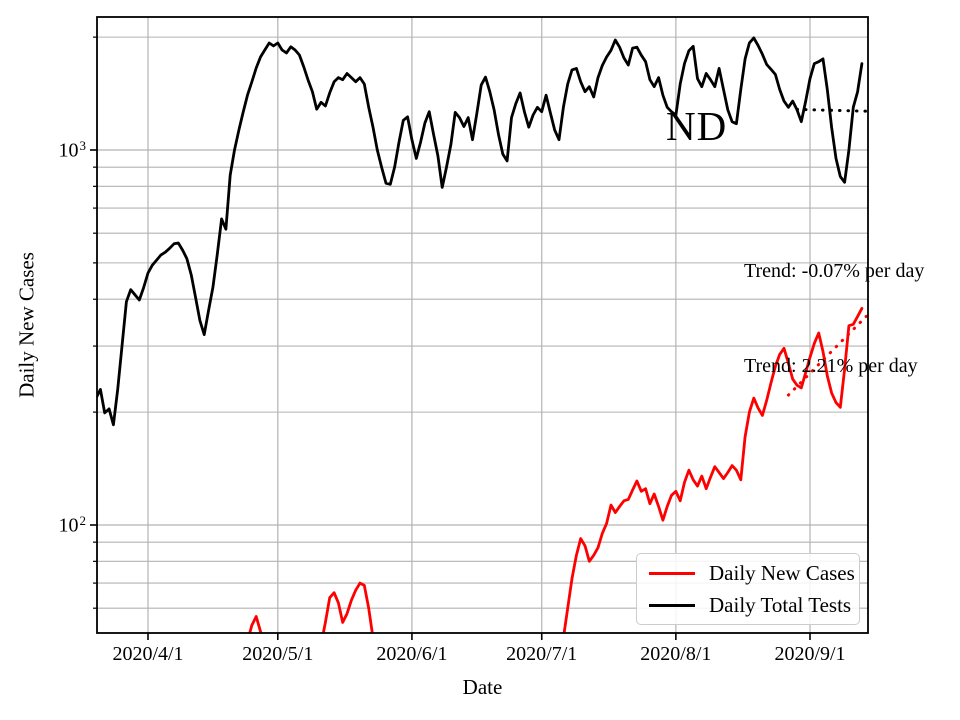  What do you see at coordinates (278, 654) in the screenshot?
I see `x-tick-label: 2020/5/1` at bounding box center [278, 654].